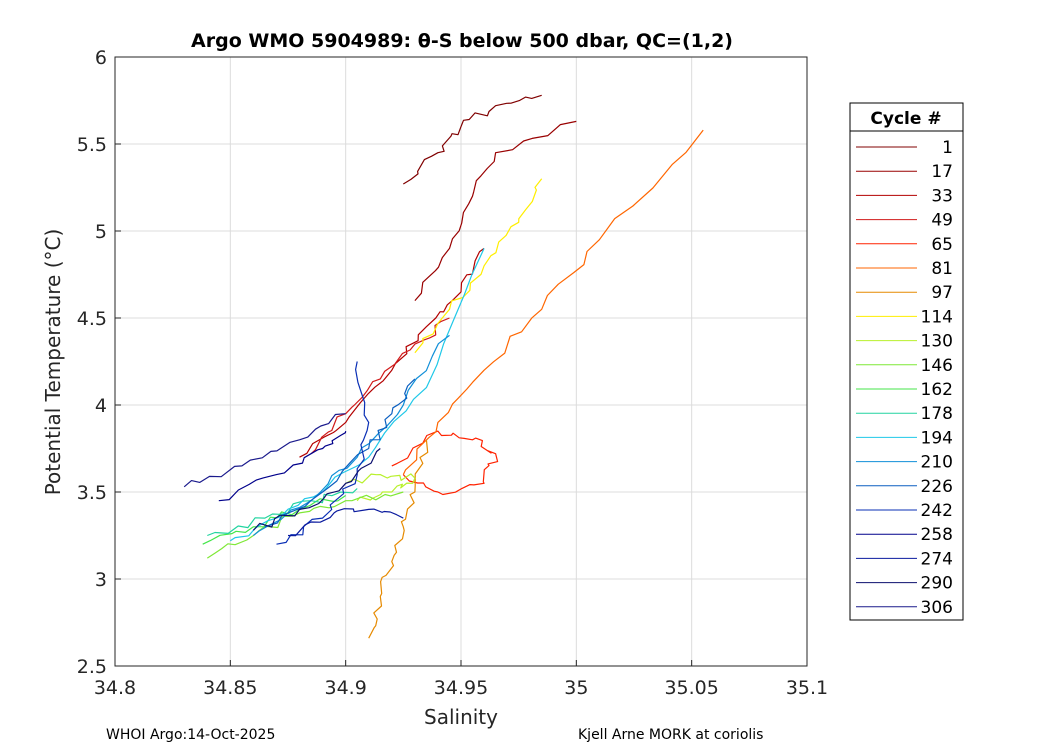  What do you see at coordinates (937, 414) in the screenshot?
I see `legend-label: 178` at bounding box center [937, 414].